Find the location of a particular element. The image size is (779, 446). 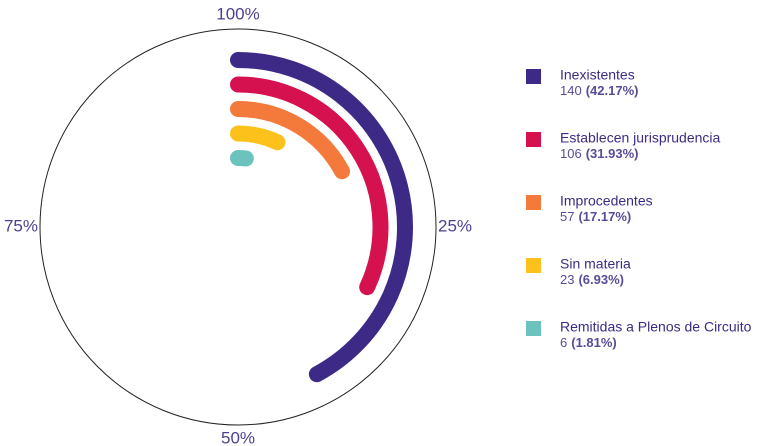

legend-percent: (1.81%) is located at coordinates (594, 342).